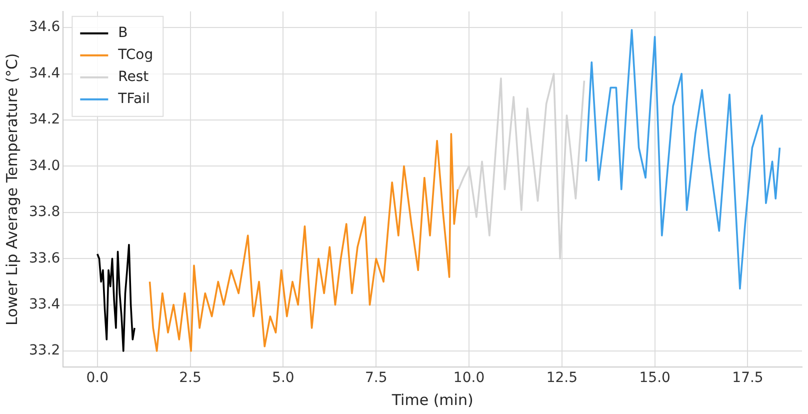 The image size is (808, 414). Describe the element at coordinates (97, 378) in the screenshot. I see `x-tick-label: 0.0` at that location.